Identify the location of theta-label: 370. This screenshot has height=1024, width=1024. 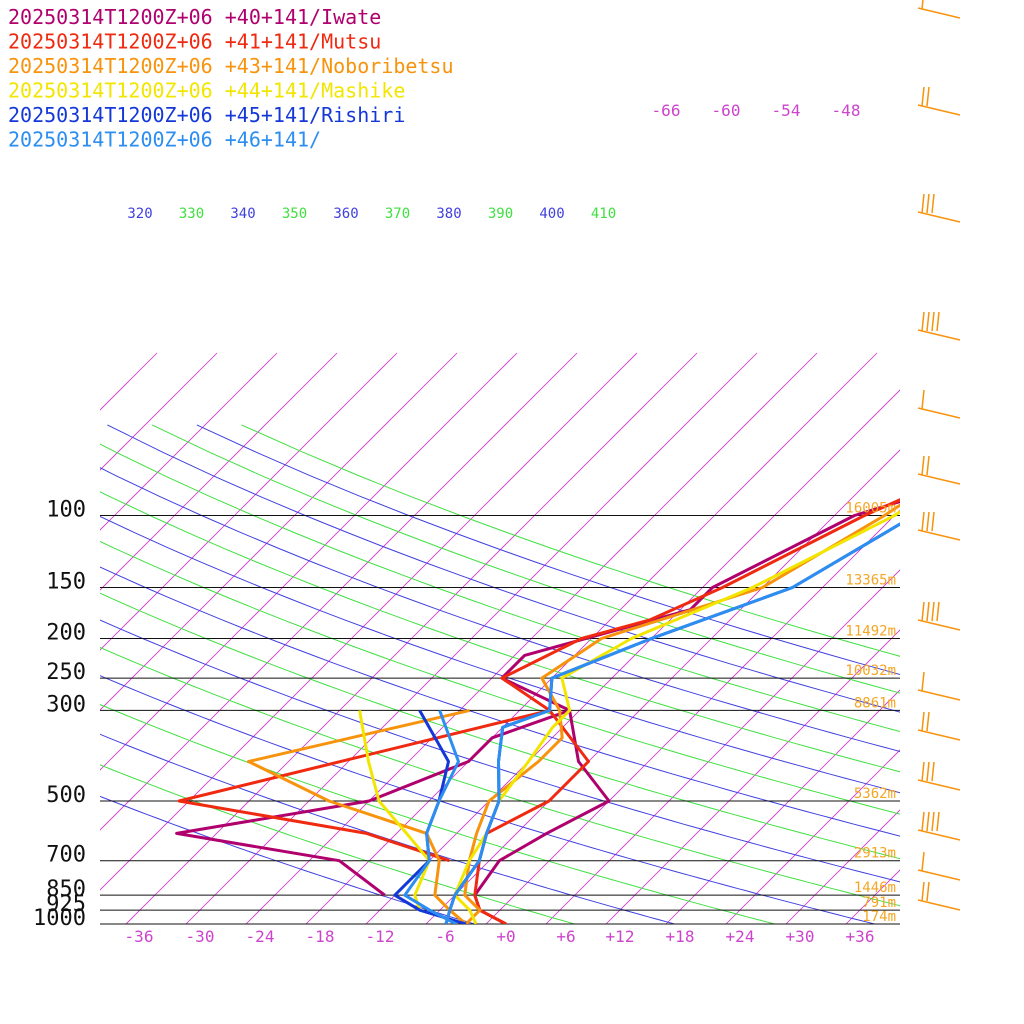
(397, 214).